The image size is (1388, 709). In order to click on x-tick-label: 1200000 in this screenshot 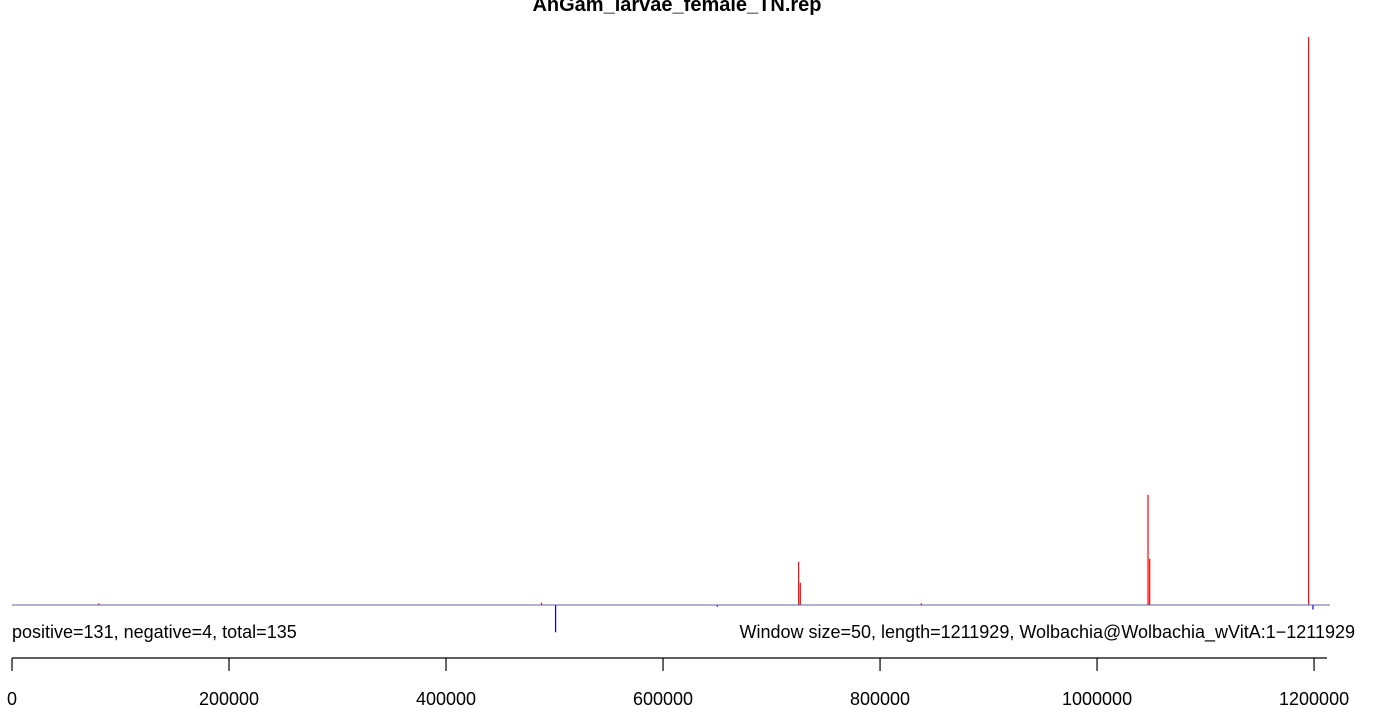, I will do `click(1314, 699)`.